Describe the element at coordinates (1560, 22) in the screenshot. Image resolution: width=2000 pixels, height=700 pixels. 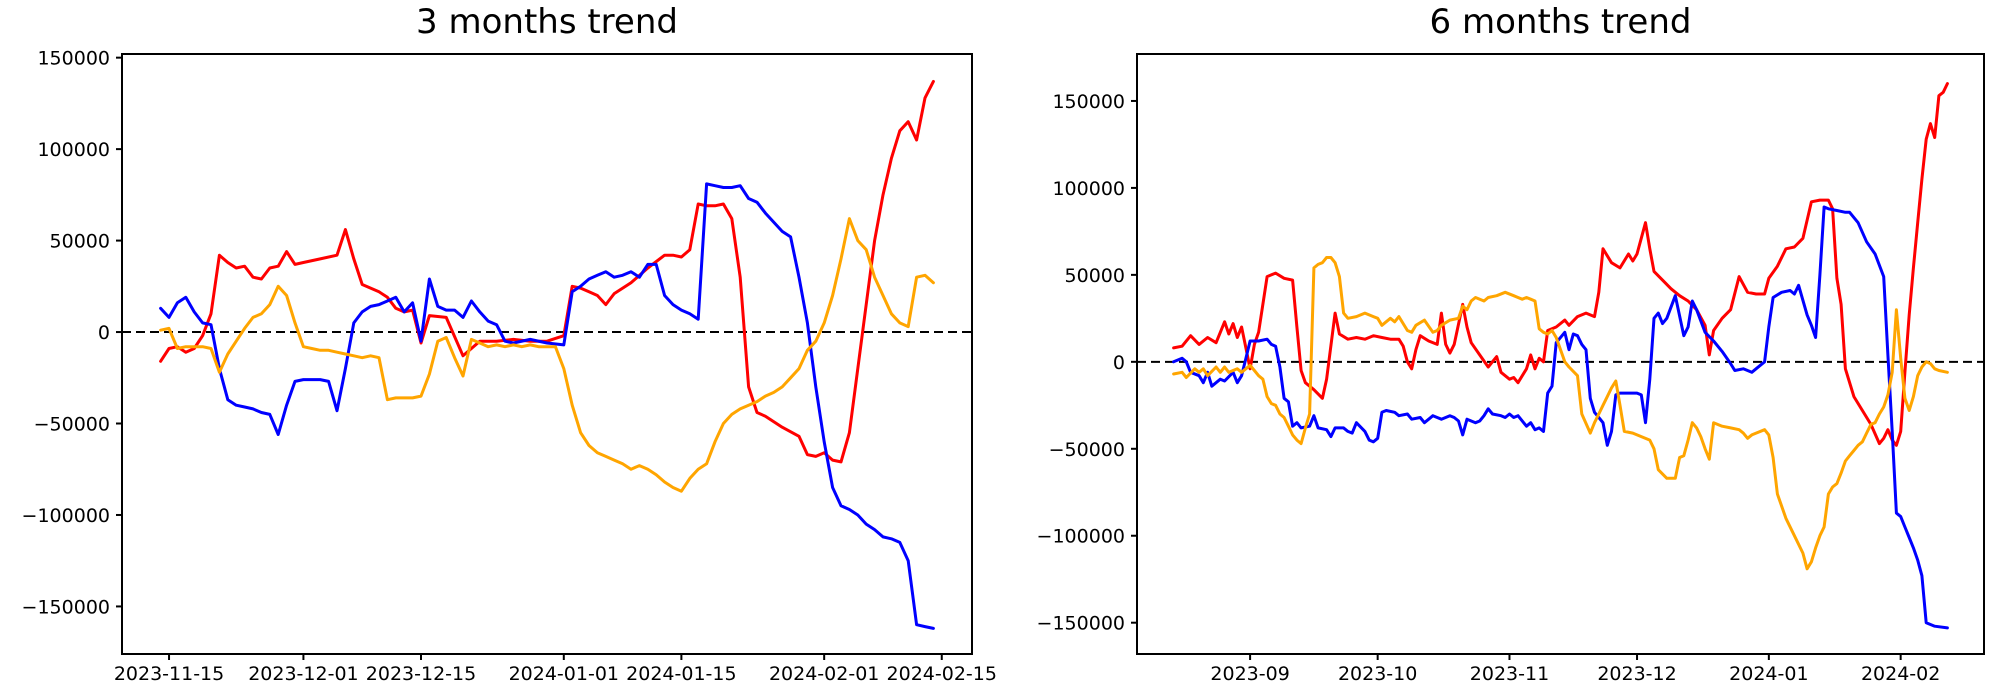
I see `chart2-title: 6 months trend` at that location.